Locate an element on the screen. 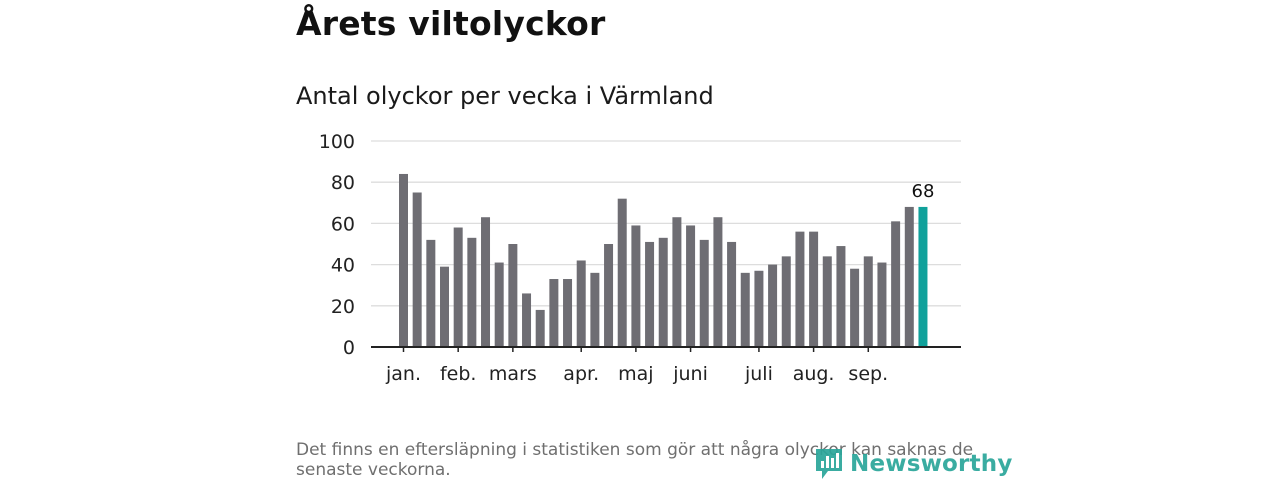  data-label: 68 is located at coordinates (923, 191).